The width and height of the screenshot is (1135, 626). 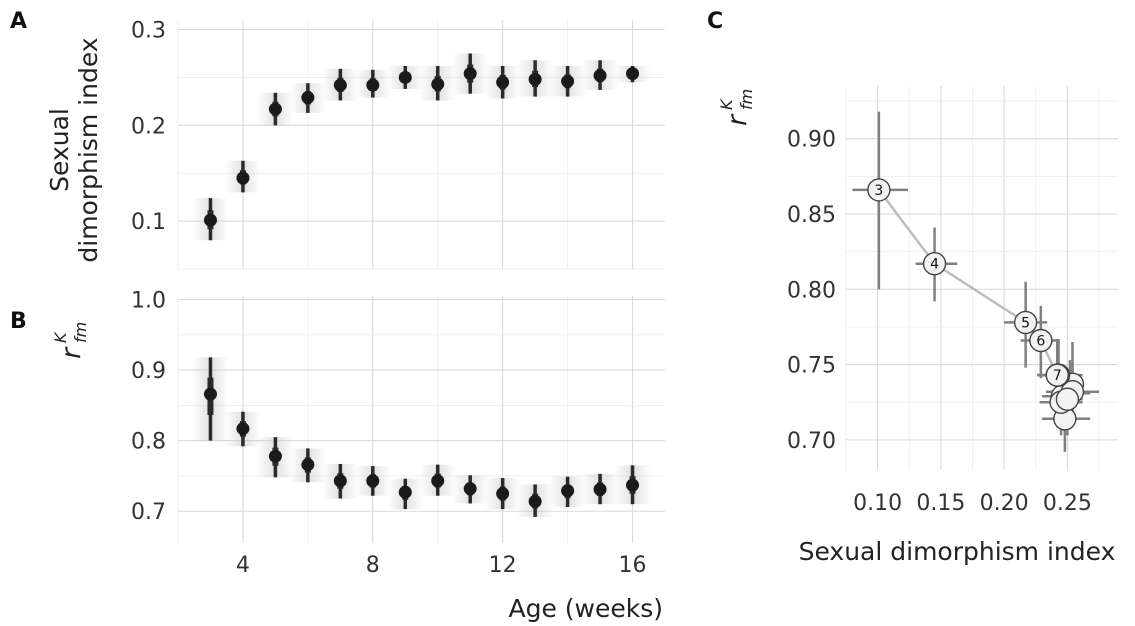 What do you see at coordinates (80, 332) in the screenshot?
I see `panel-b-ylabel-subscript: fm` at bounding box center [80, 332].